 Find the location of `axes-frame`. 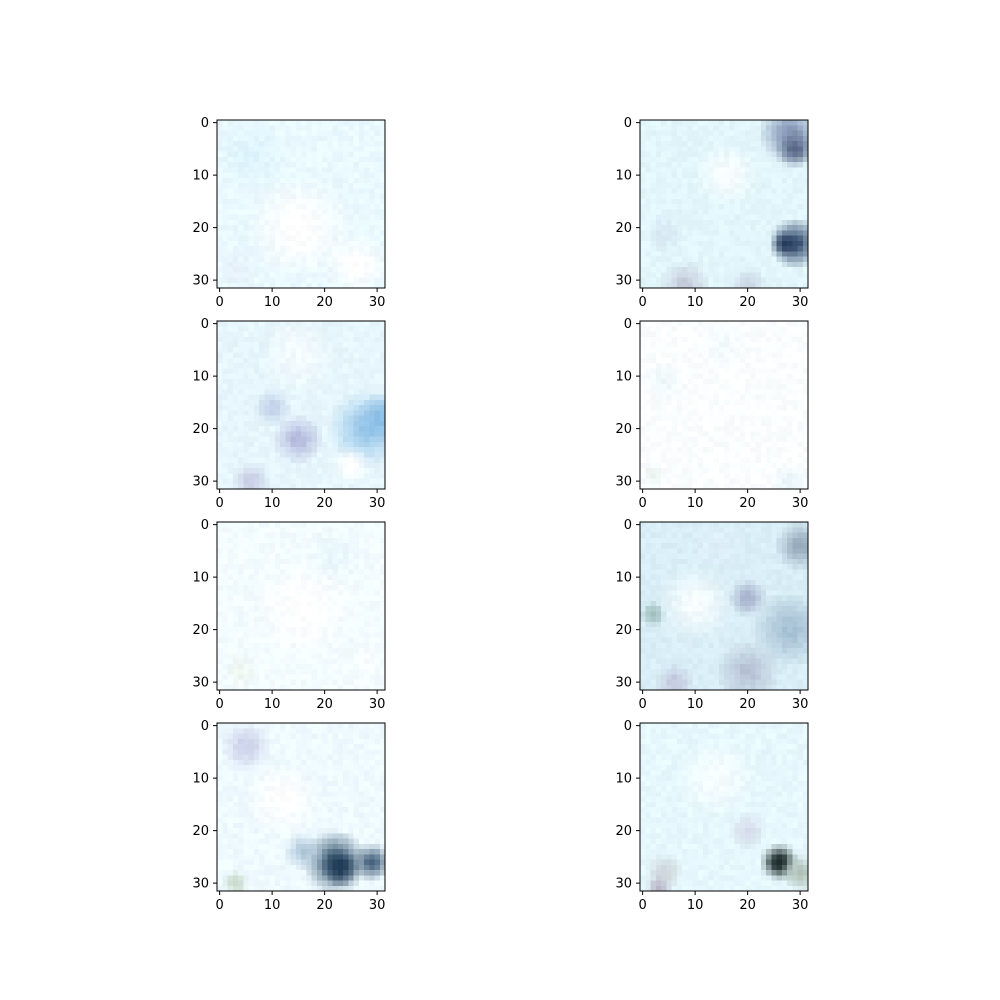

axes-frame is located at coordinates (301, 405).